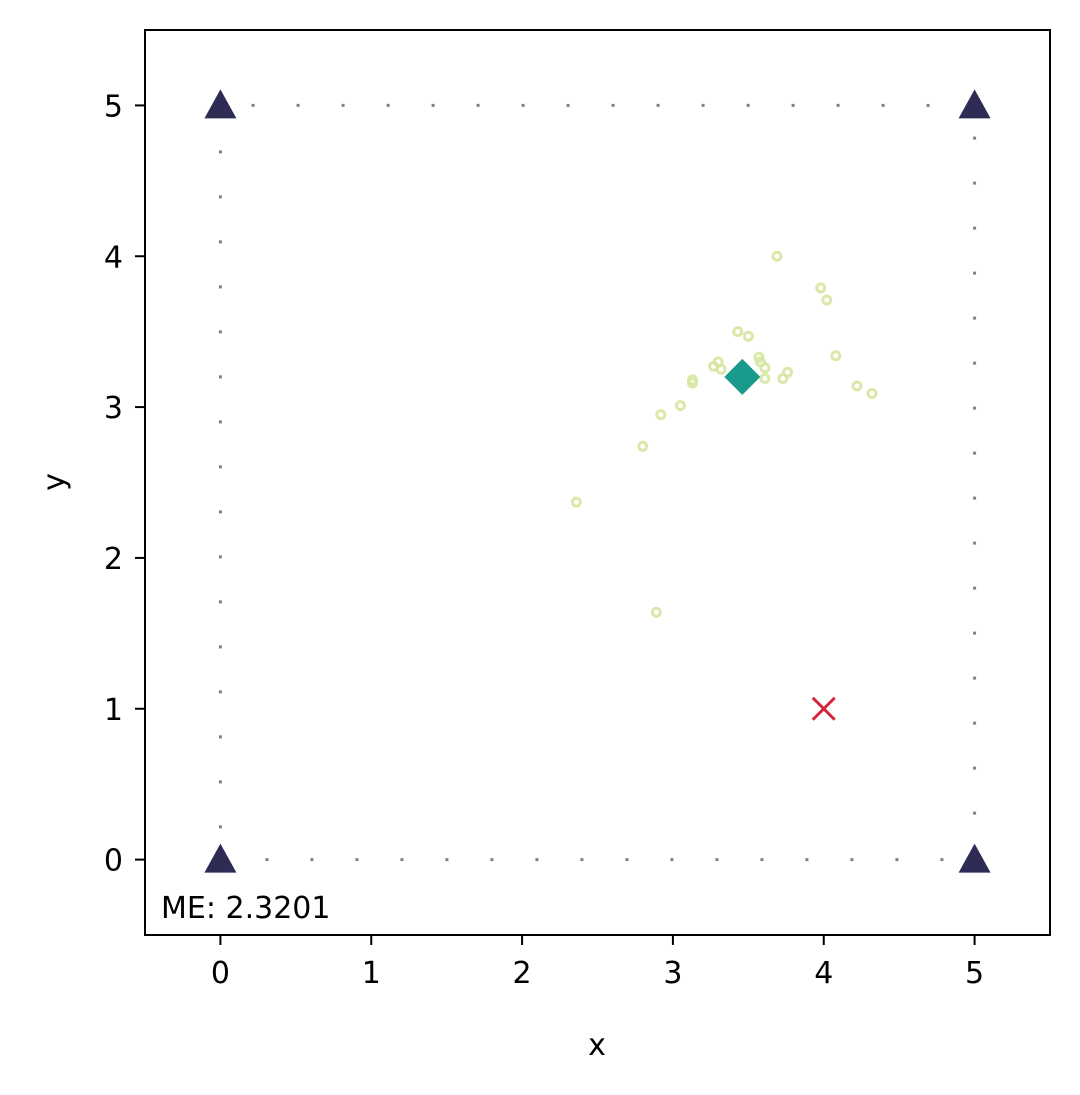  What do you see at coordinates (113, 106) in the screenshot?
I see `y-tick-label: 5` at bounding box center [113, 106].